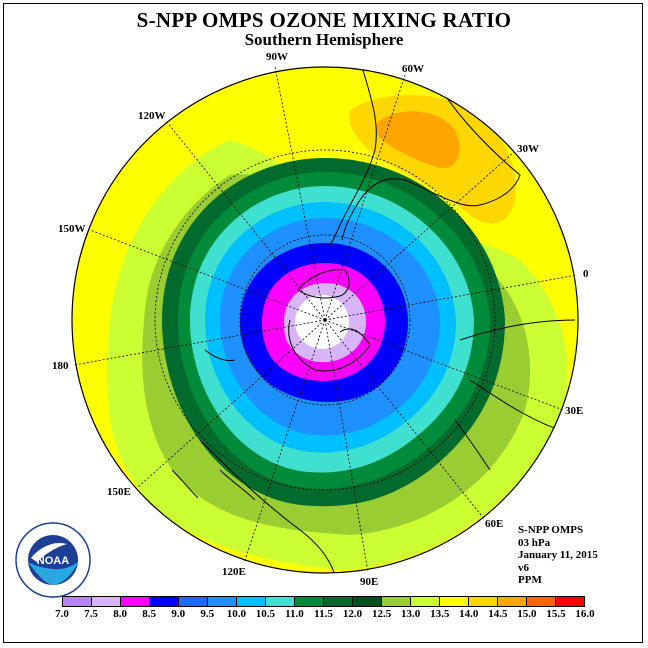 The width and height of the screenshot is (648, 648). Describe the element at coordinates (265, 614) in the screenshot. I see `colorbar-tick-label: 10.5` at that location.